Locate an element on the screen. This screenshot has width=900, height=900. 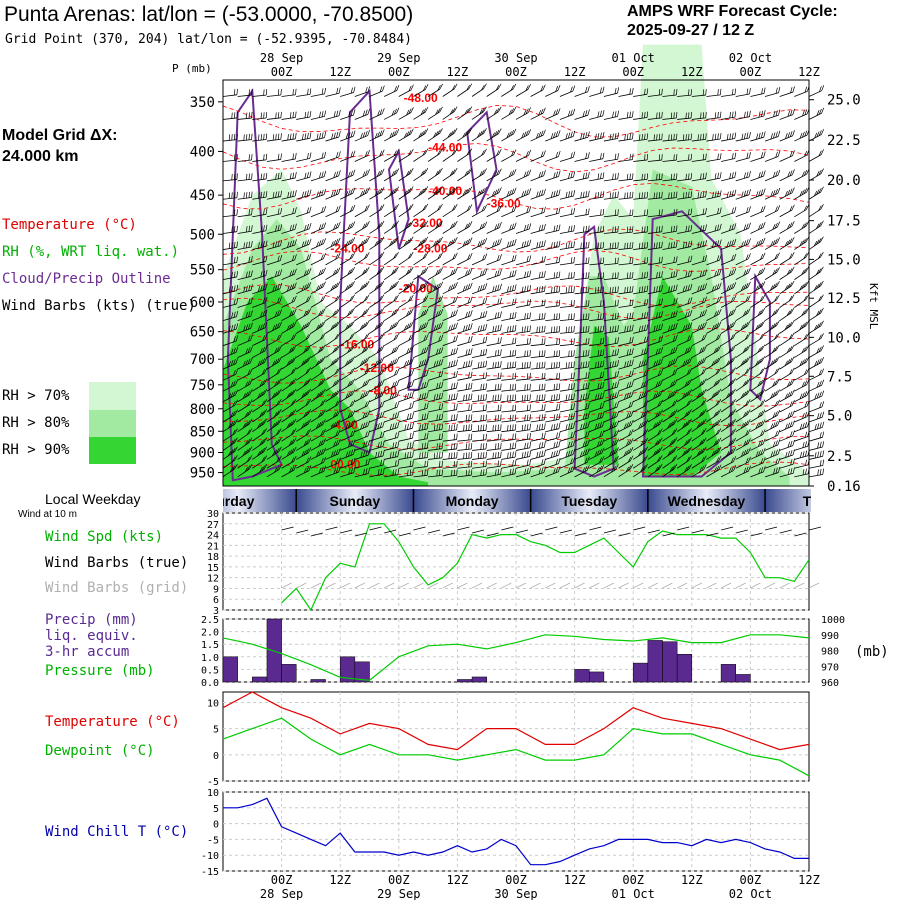
pressure-tick-label: 950 is located at coordinates (202, 474).